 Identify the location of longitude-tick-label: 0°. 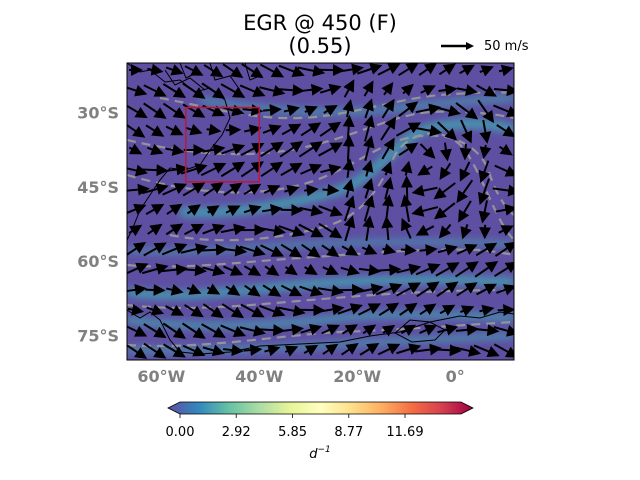
(455, 376).